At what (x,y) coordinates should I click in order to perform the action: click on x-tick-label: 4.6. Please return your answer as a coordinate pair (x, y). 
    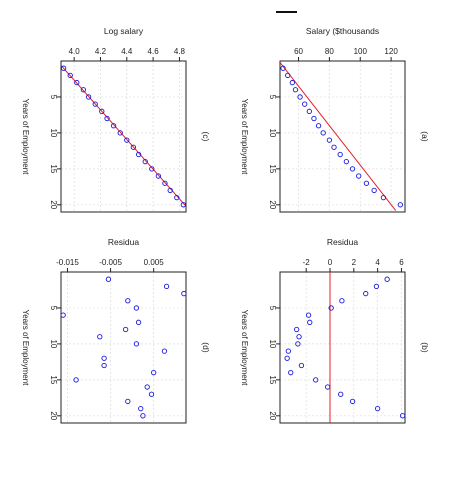
    Looking at the image, I should click on (154, 51).